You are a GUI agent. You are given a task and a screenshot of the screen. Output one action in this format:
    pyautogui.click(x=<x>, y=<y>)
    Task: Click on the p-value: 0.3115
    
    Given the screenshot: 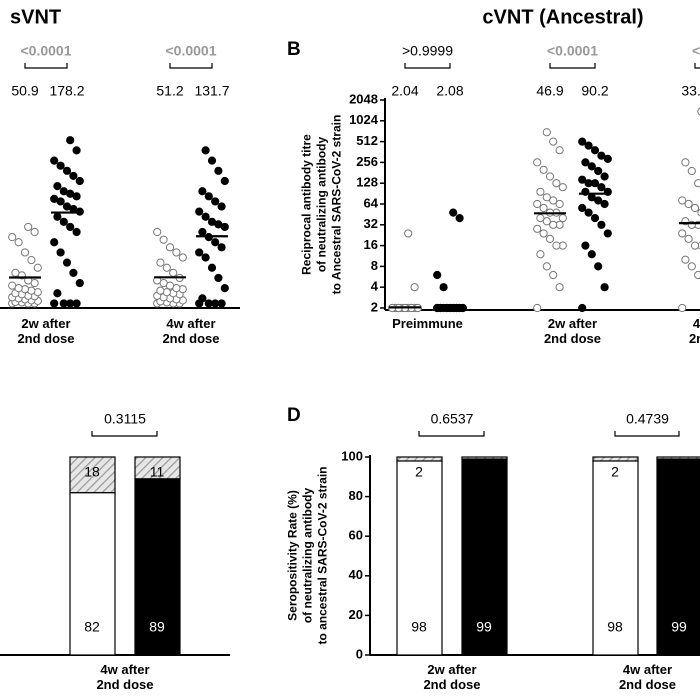 What is the action you would take?
    pyautogui.click(x=125, y=419)
    